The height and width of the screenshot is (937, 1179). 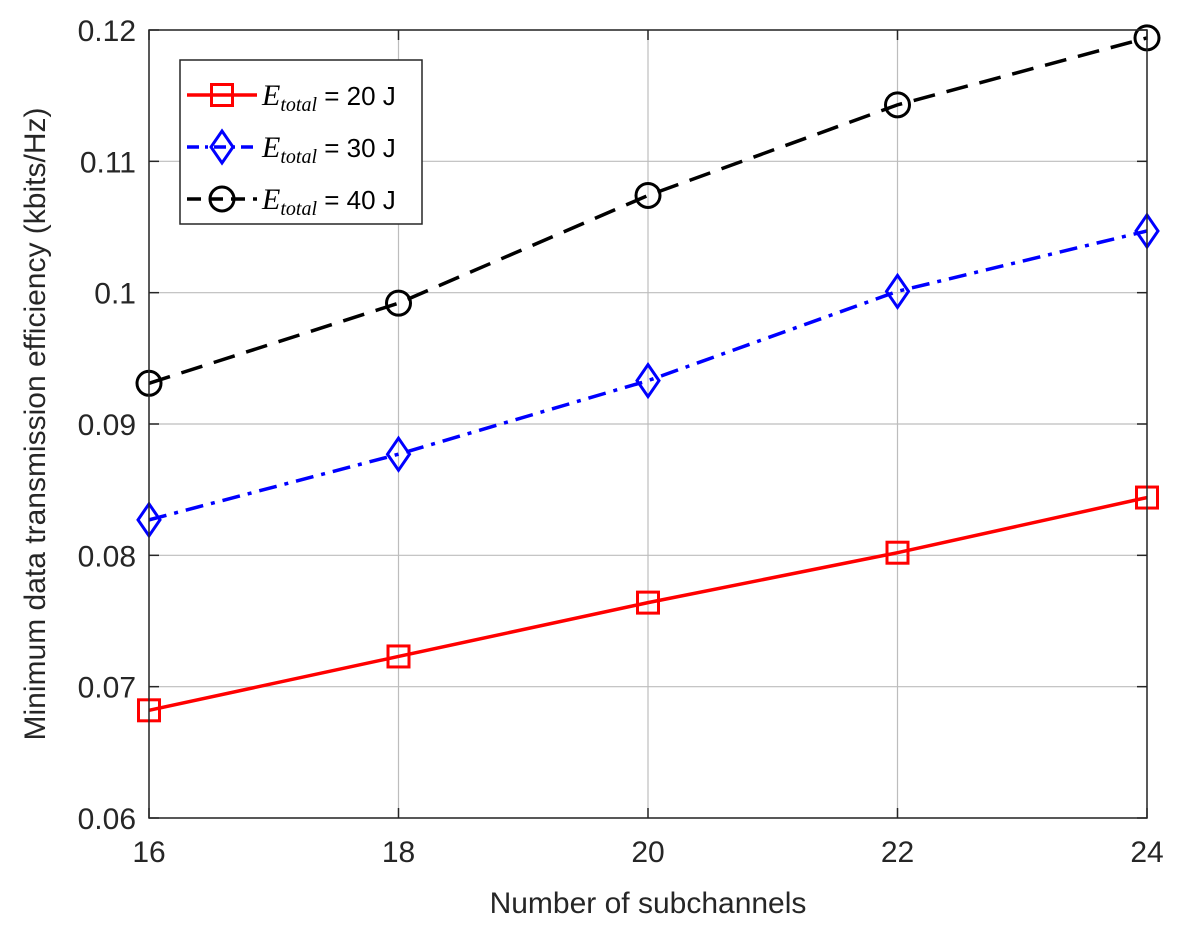 I want to click on legend-item-3: Etotal = 40 J, so click(x=291, y=201).